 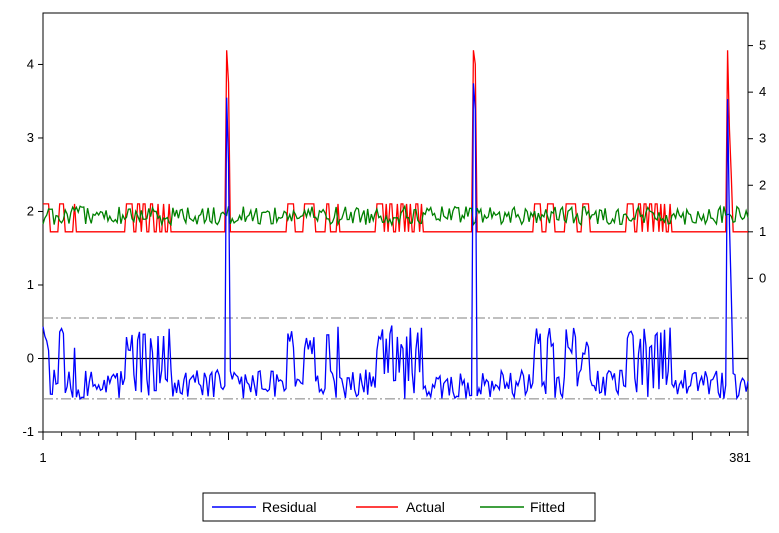 I want to click on left-axis-tick-label: 2, so click(x=30, y=210).